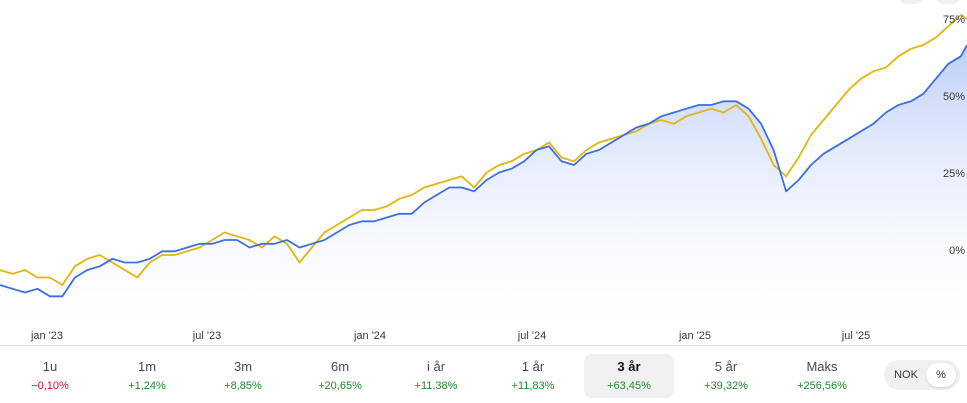  I want to click on period-label: Maks, so click(822, 366).